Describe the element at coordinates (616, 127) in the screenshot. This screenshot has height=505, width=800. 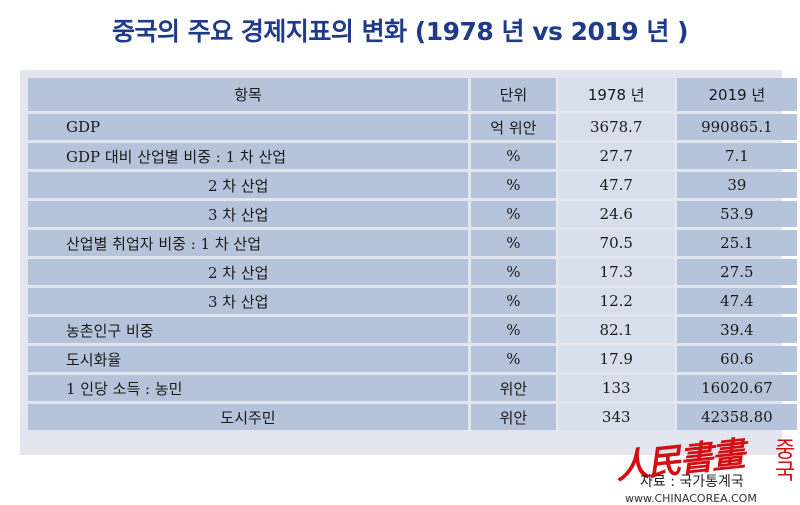
I see `row-value-1978: 3678.7` at that location.